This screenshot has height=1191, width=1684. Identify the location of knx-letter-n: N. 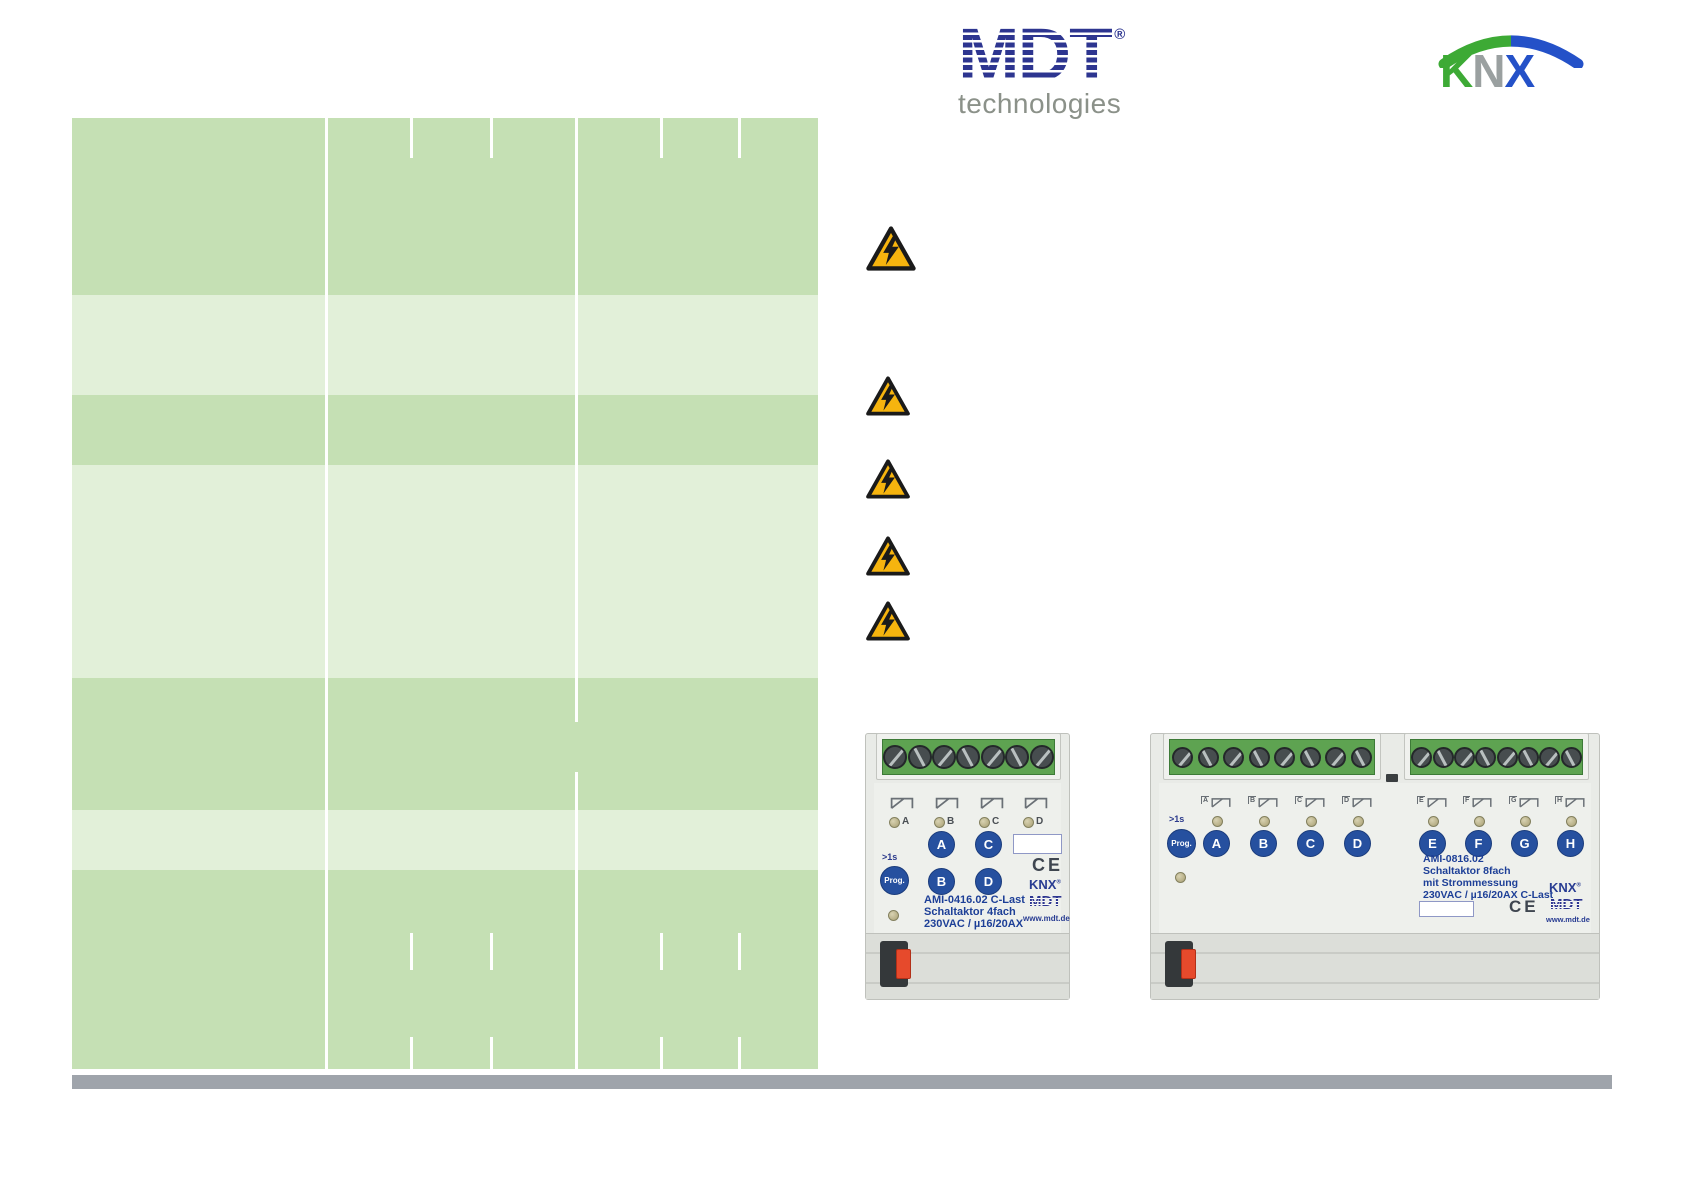
(1488, 71).